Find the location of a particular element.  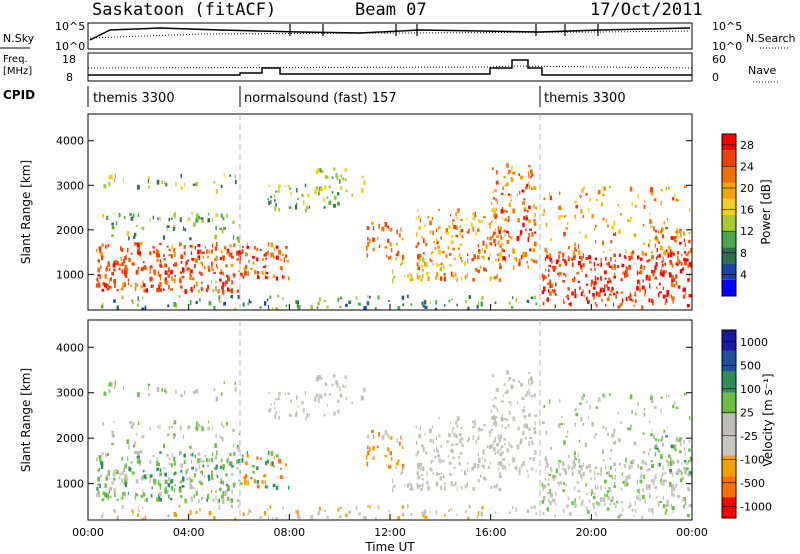

cpid-mode-2: normalsound (fast) 157 is located at coordinates (320, 98).